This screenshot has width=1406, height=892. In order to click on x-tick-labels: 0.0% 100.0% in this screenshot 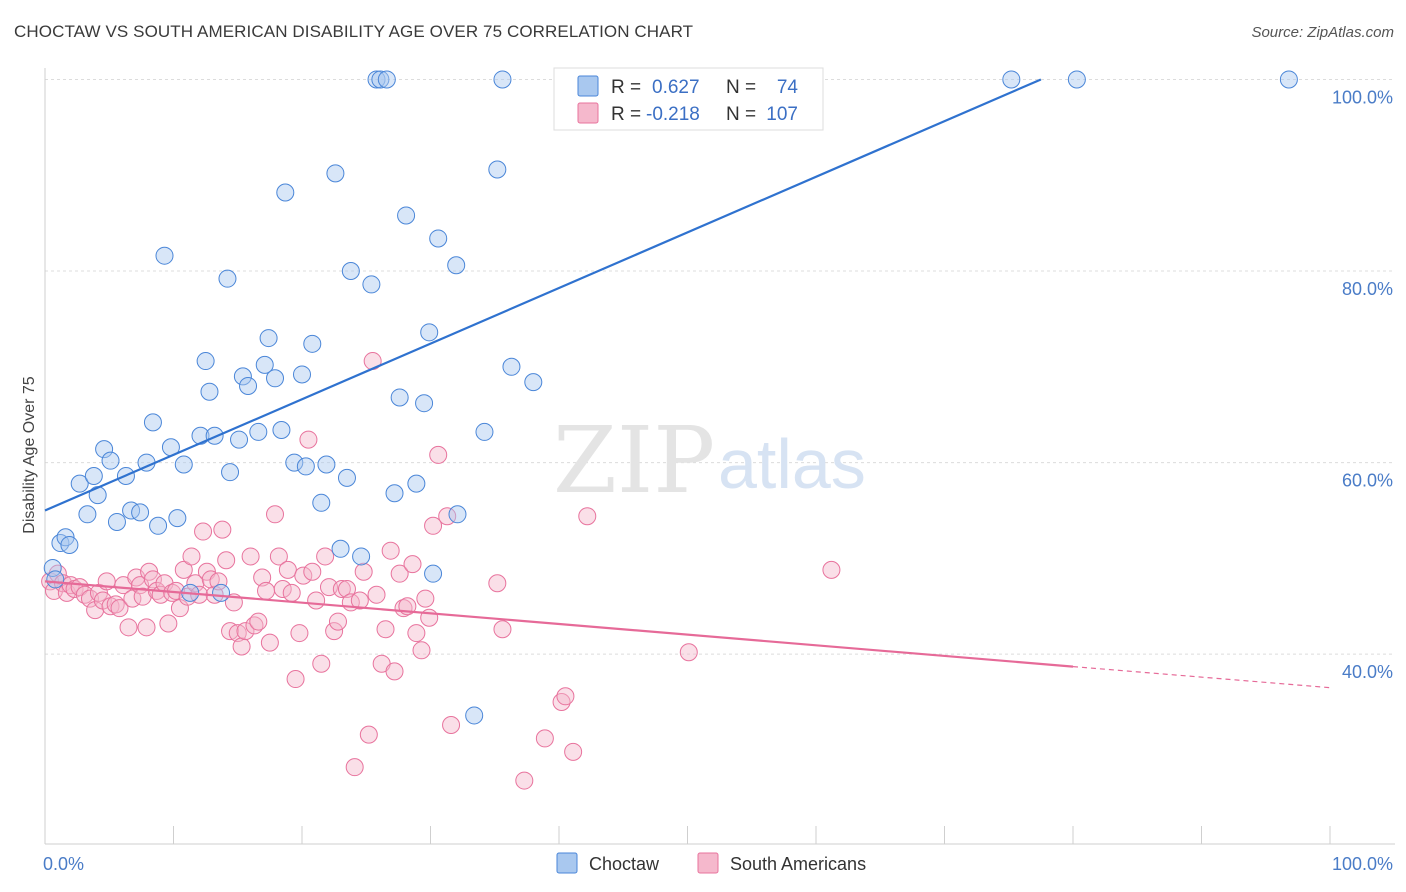, I will do `click(718, 864)`.